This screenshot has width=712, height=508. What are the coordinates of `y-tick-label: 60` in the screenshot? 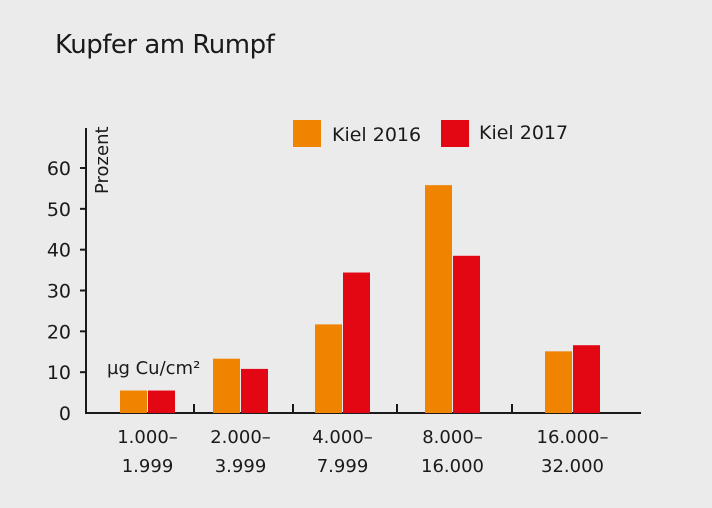 It's located at (59, 169).